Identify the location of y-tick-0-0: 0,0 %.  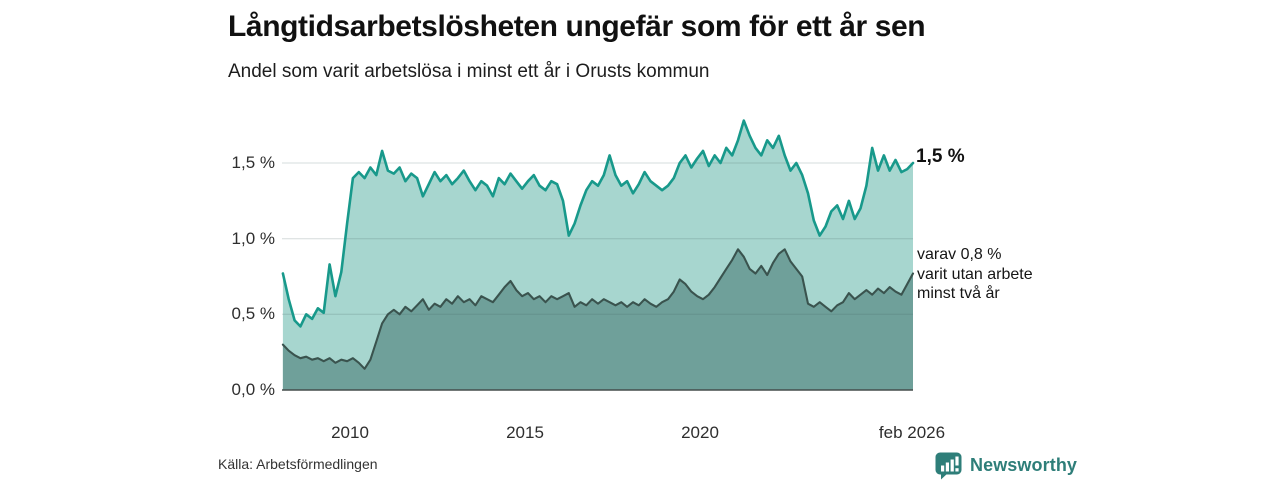
(253, 389).